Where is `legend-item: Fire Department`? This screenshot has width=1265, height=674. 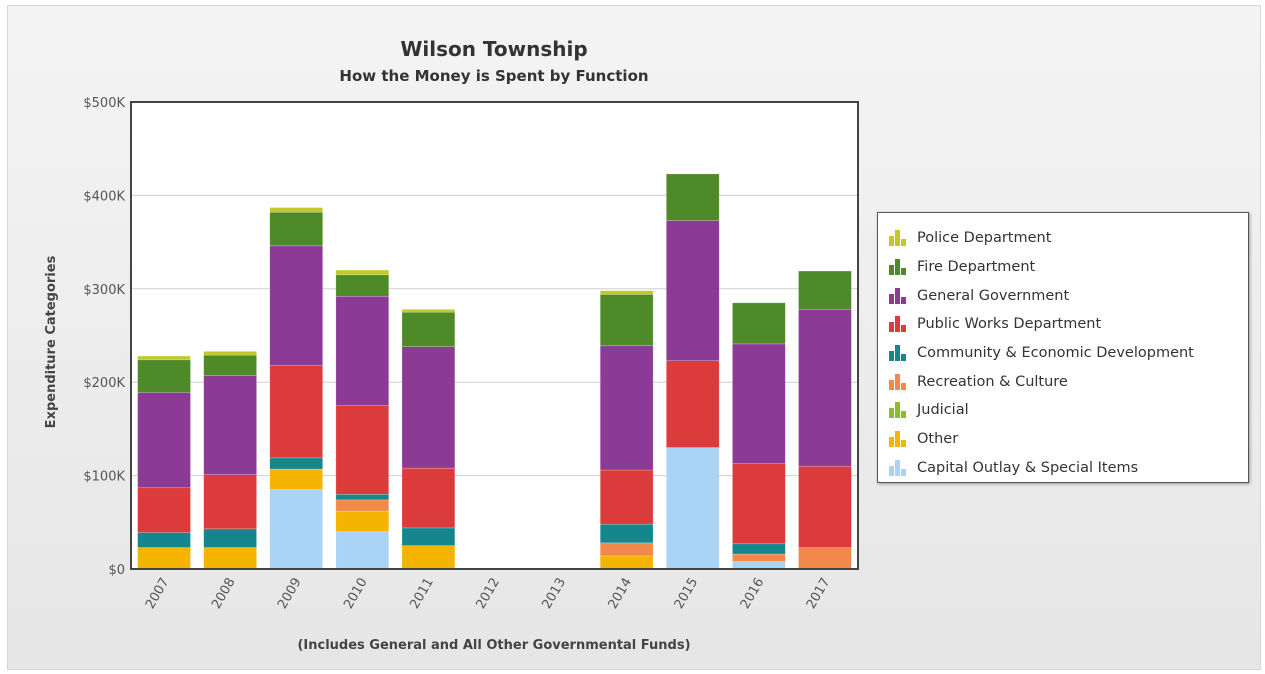 legend-item: Fire Department is located at coordinates (1068, 267).